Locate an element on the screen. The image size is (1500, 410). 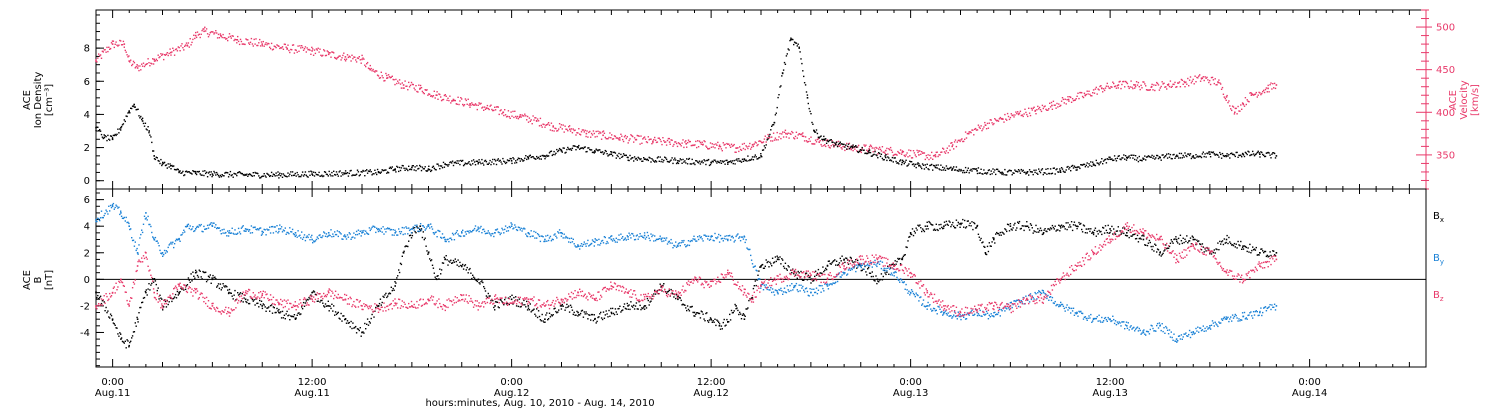
density-series-point is located at coordinates (807, 98).